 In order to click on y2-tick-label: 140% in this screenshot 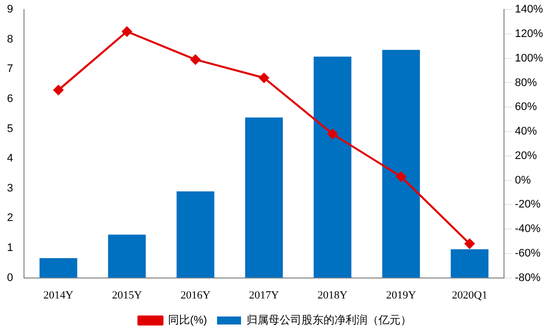, I will do `click(529, 10)`.